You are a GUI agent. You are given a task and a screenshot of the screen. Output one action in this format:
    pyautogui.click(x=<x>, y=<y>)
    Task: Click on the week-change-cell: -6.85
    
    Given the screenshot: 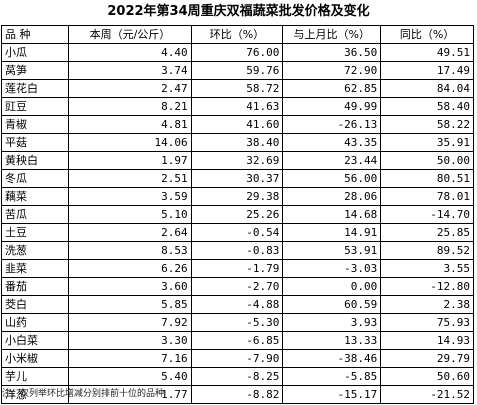 What is the action you would take?
    pyautogui.click(x=237, y=340)
    